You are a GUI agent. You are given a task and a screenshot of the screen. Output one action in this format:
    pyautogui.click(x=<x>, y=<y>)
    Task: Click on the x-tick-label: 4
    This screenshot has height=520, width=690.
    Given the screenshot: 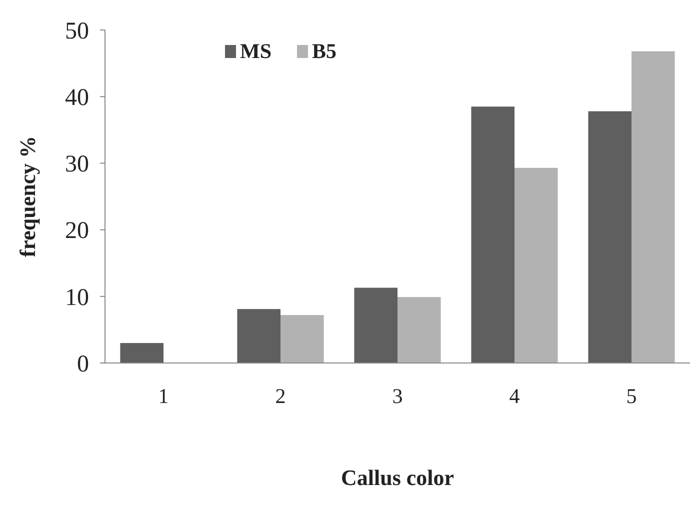 What is the action you would take?
    pyautogui.click(x=514, y=396)
    